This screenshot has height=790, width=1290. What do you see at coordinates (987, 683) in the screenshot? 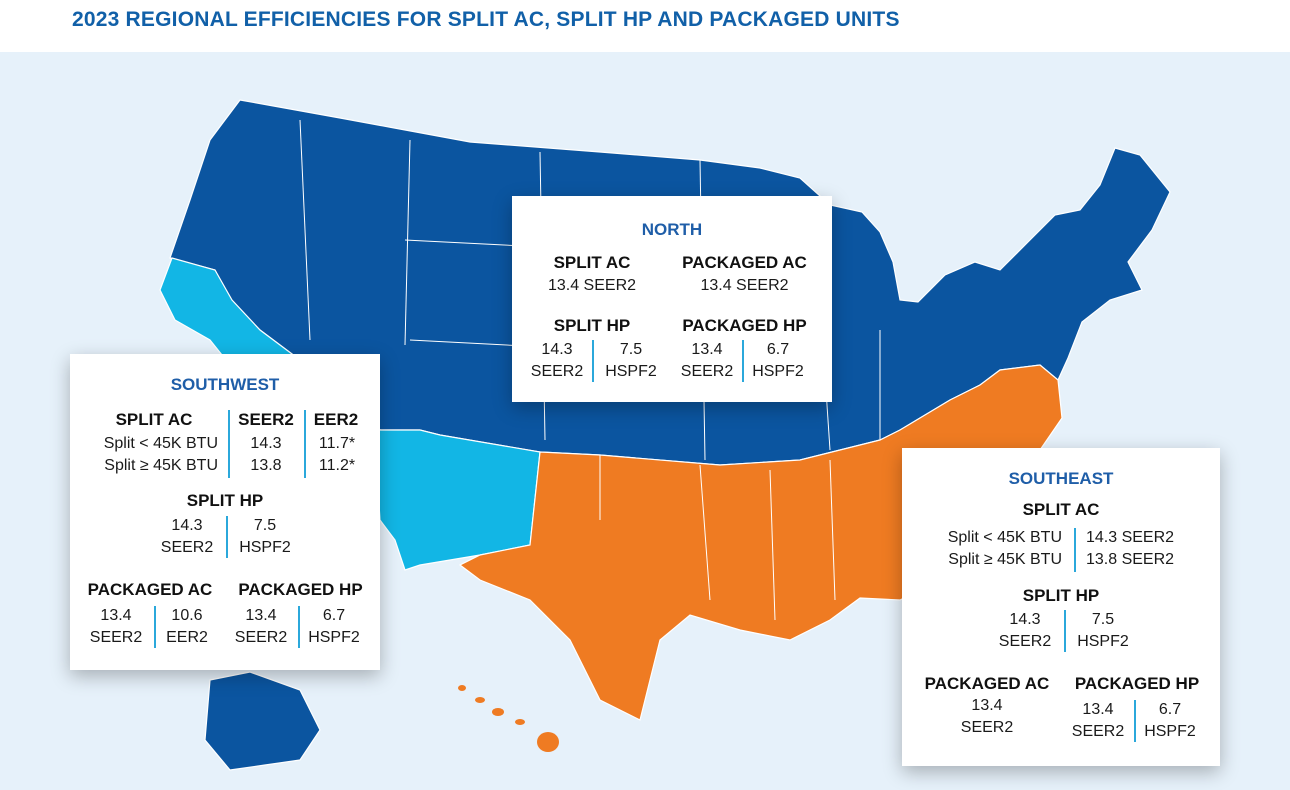
I see `southeast-packaged-ac-label: PACKAGED AC` at bounding box center [987, 683].